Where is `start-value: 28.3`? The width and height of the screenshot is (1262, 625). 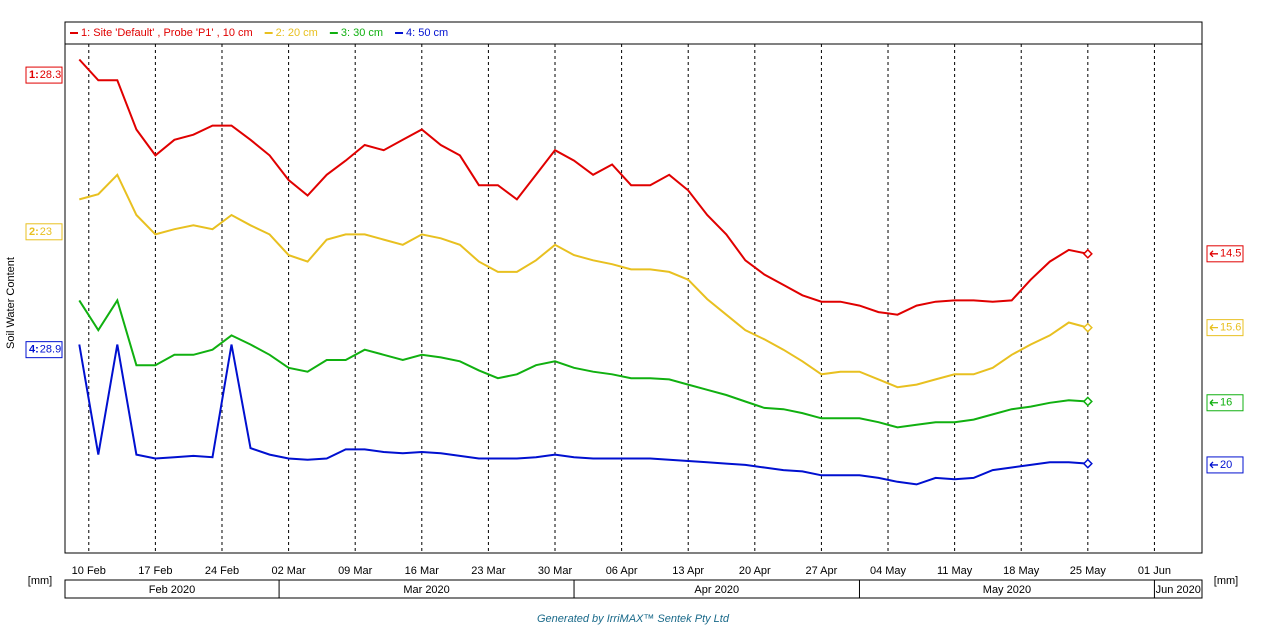
start-value: 28.3 is located at coordinates (50, 75).